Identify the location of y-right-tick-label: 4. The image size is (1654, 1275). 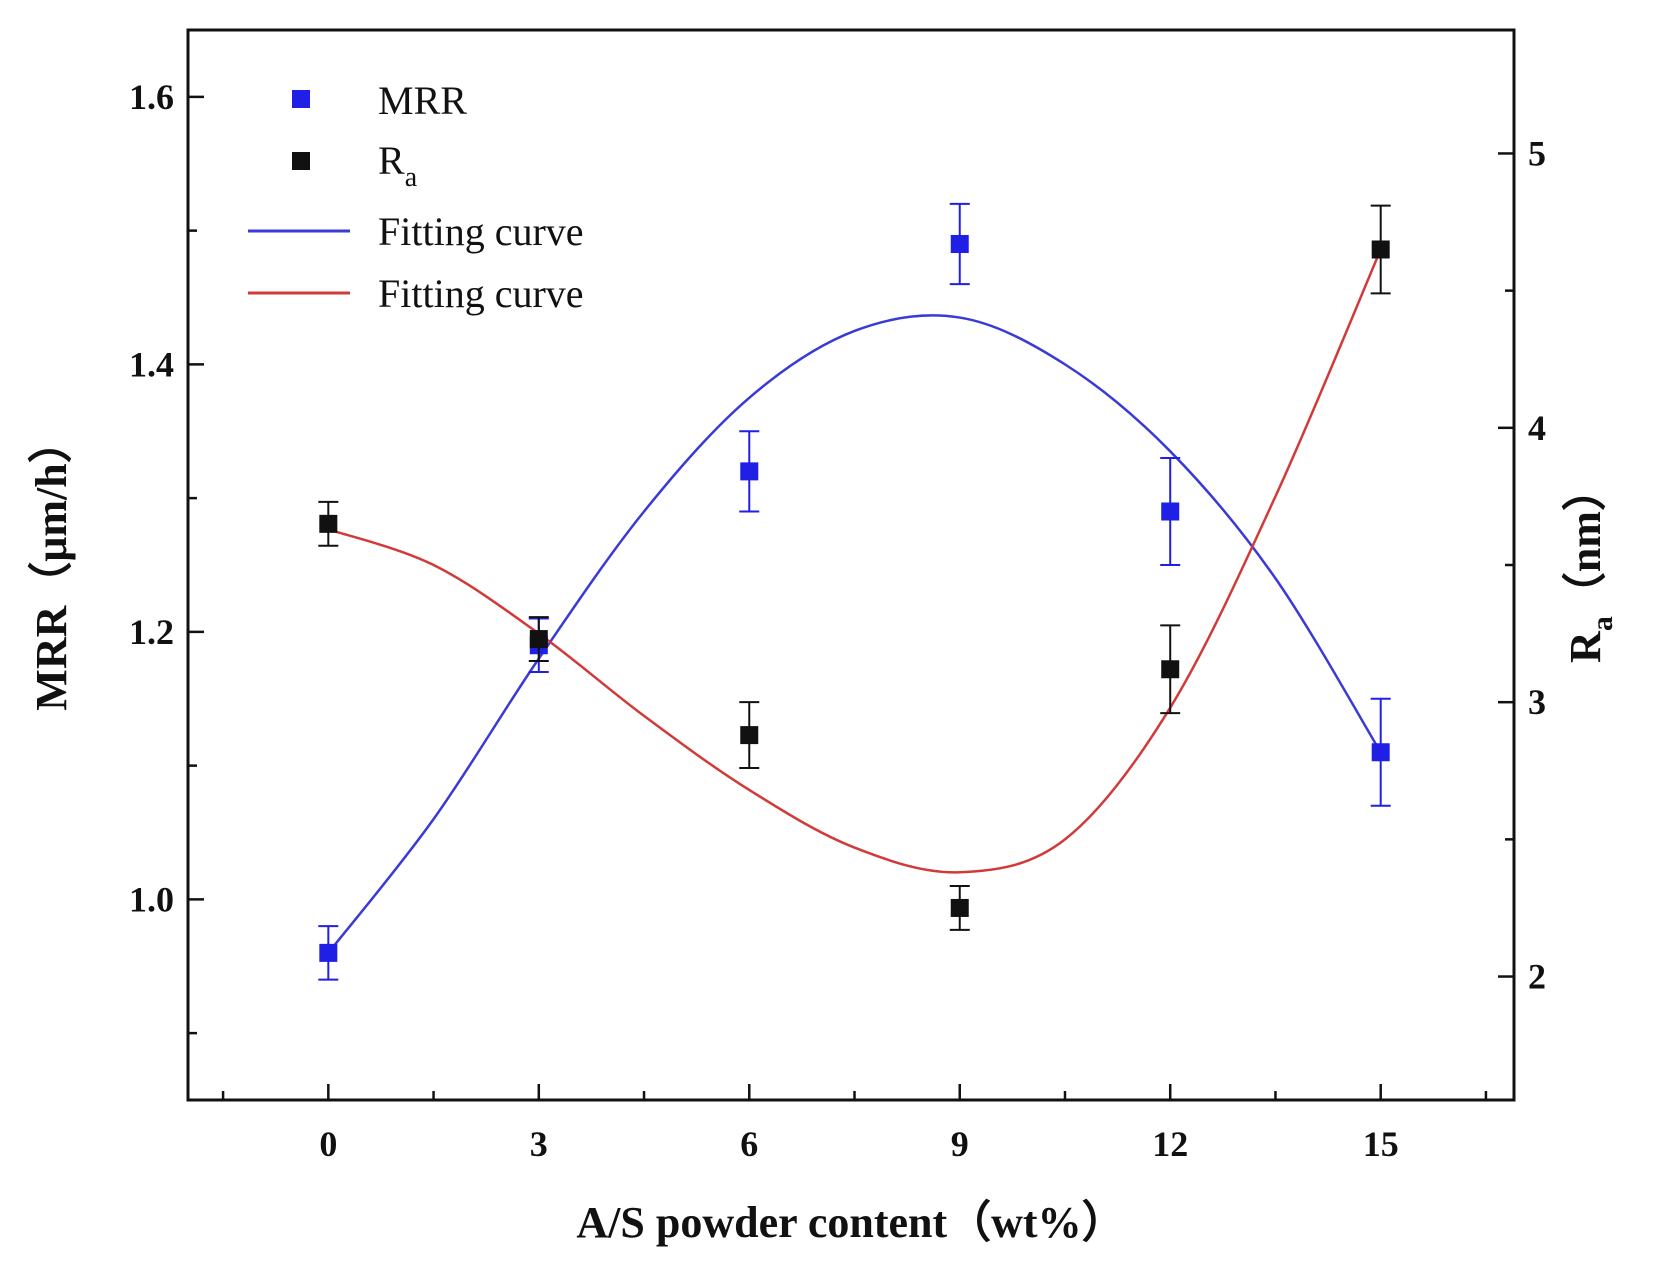
(1537, 428).